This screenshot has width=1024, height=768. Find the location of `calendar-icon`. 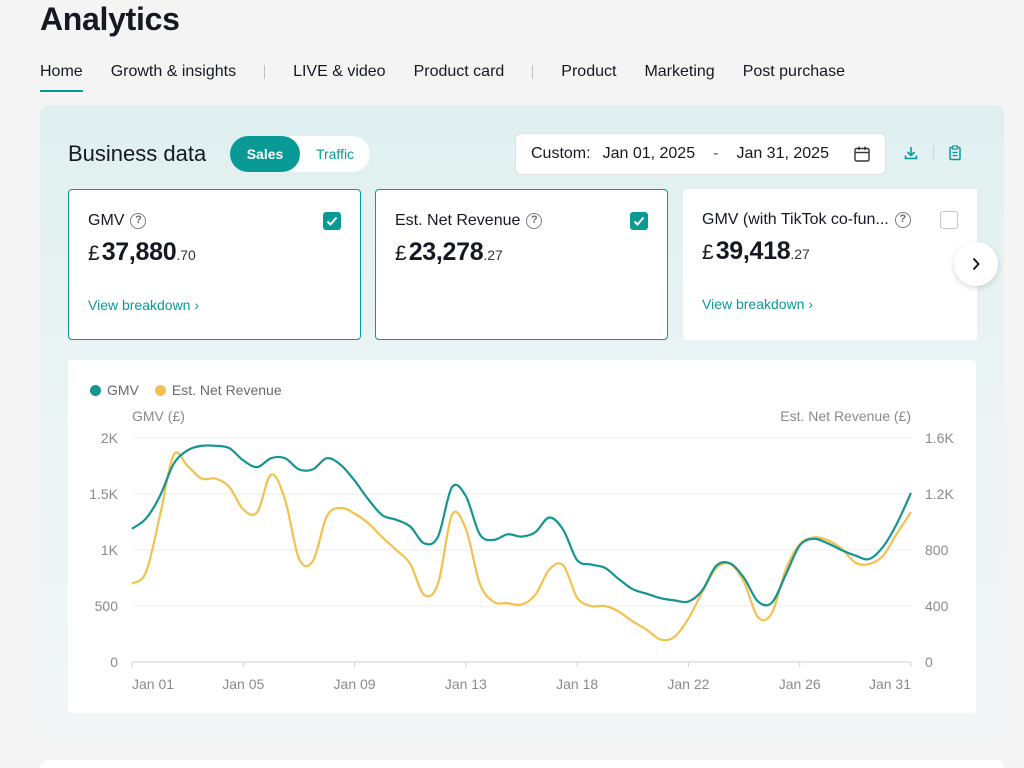

calendar-icon is located at coordinates (862, 156).